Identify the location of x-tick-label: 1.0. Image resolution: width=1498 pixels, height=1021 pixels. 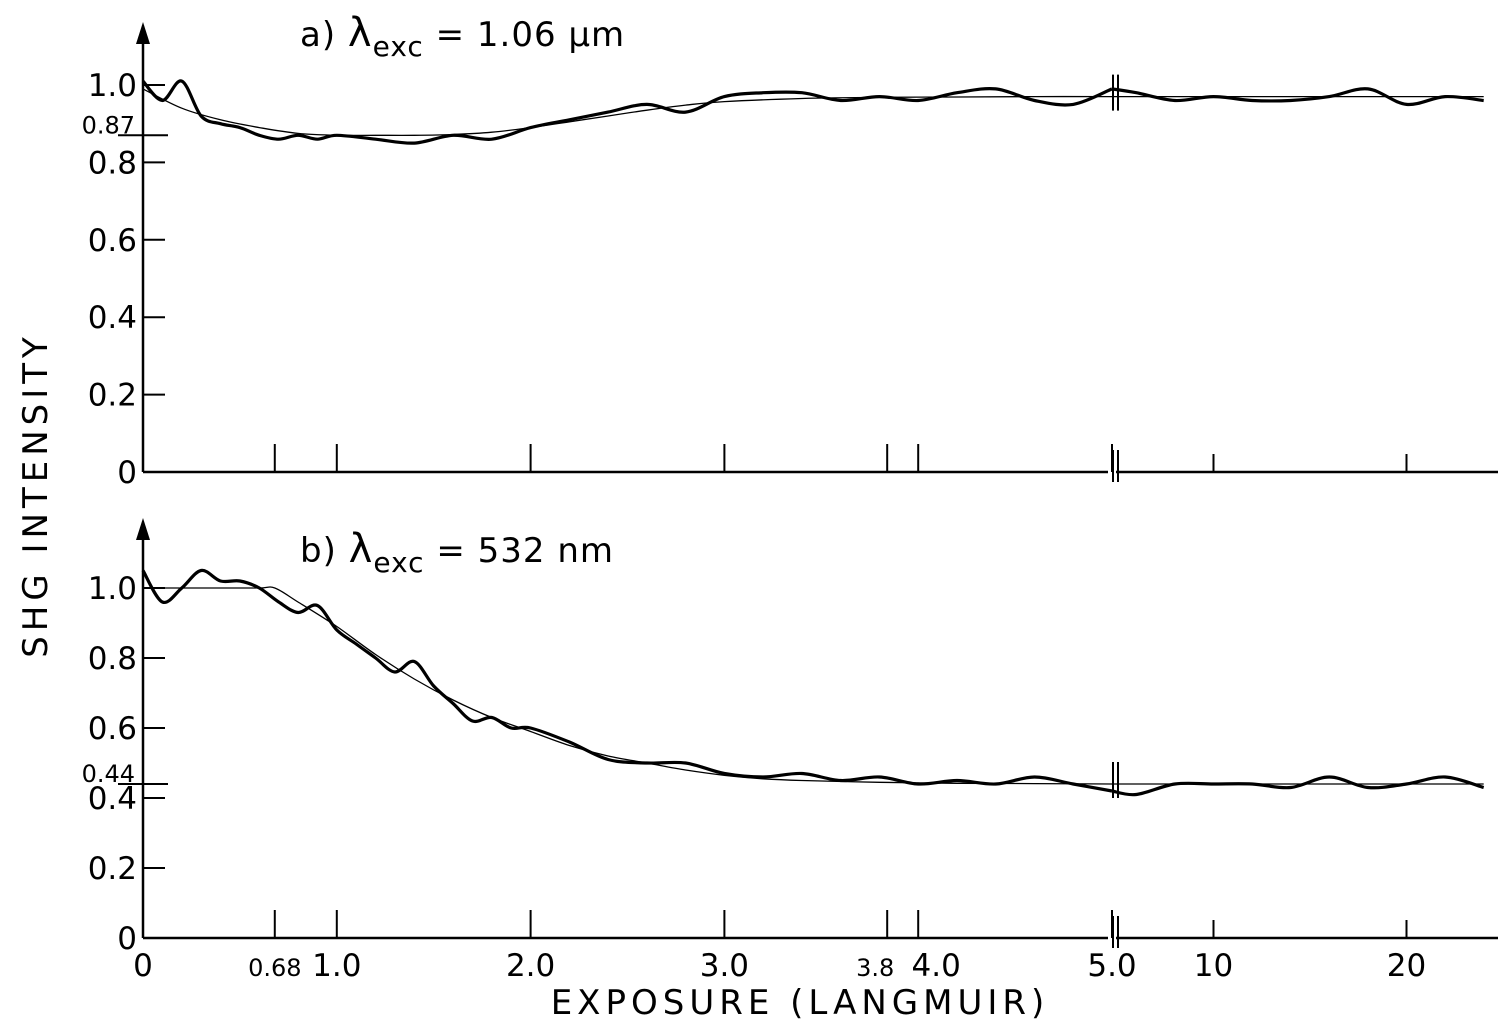
(336, 966).